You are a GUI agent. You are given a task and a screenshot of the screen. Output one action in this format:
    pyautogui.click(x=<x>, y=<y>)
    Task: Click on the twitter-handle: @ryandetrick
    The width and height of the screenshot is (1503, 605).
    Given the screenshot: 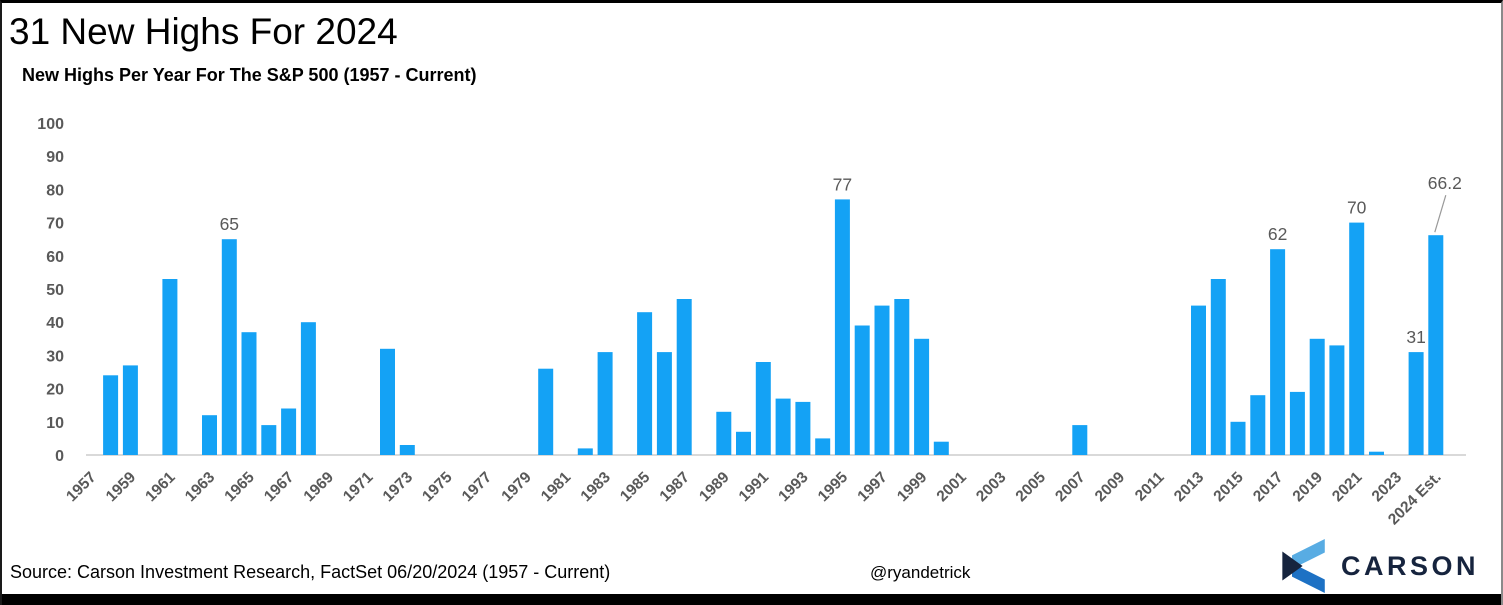 What is the action you would take?
    pyautogui.click(x=920, y=572)
    